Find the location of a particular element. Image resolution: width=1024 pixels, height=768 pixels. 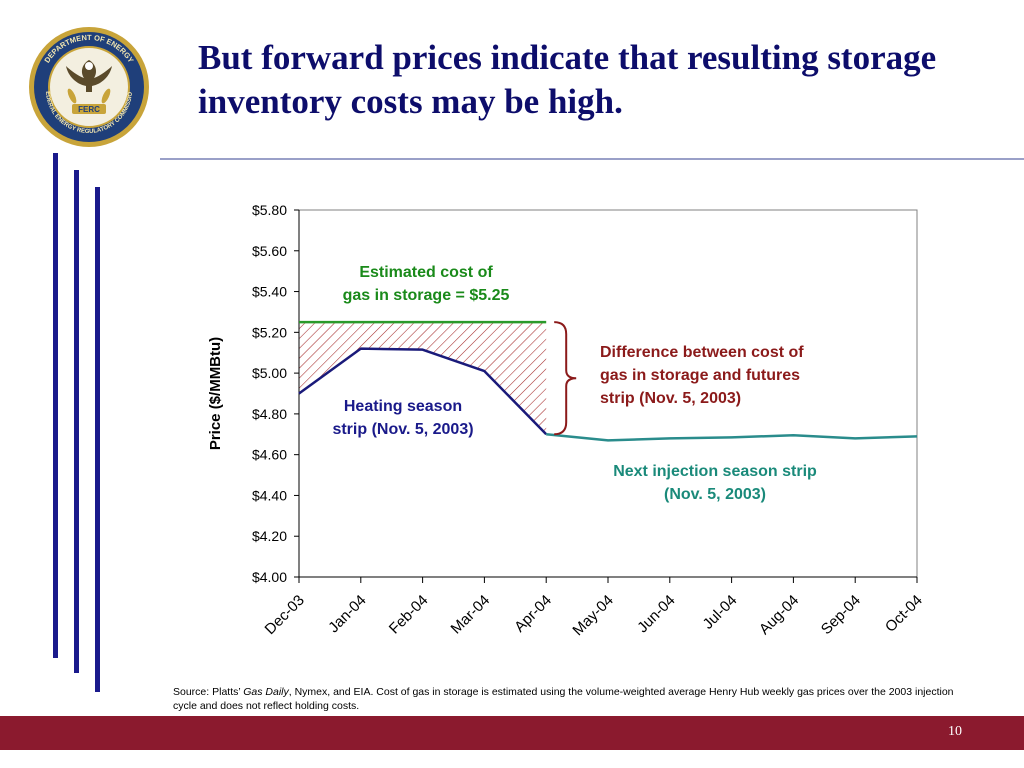

y-tick-label: $4.00 is located at coordinates (269, 577).